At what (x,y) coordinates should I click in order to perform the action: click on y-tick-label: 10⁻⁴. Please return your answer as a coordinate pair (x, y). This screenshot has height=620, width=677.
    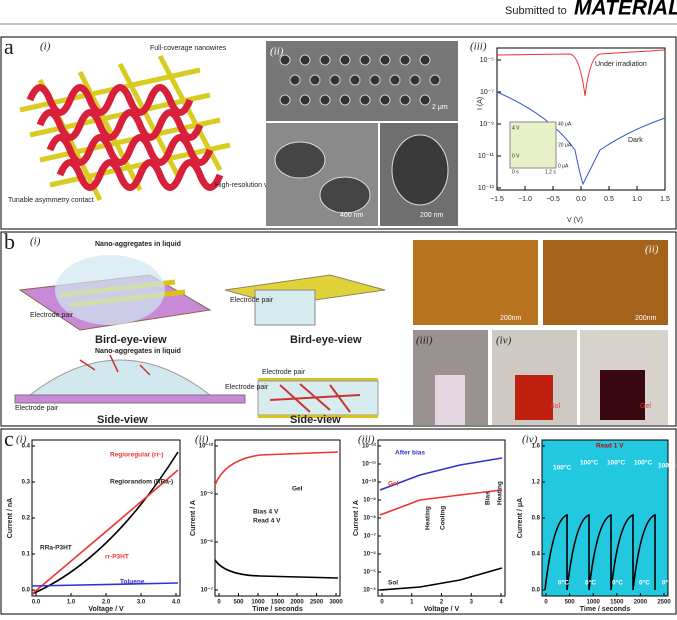
    Looking at the image, I should click on (369, 591).